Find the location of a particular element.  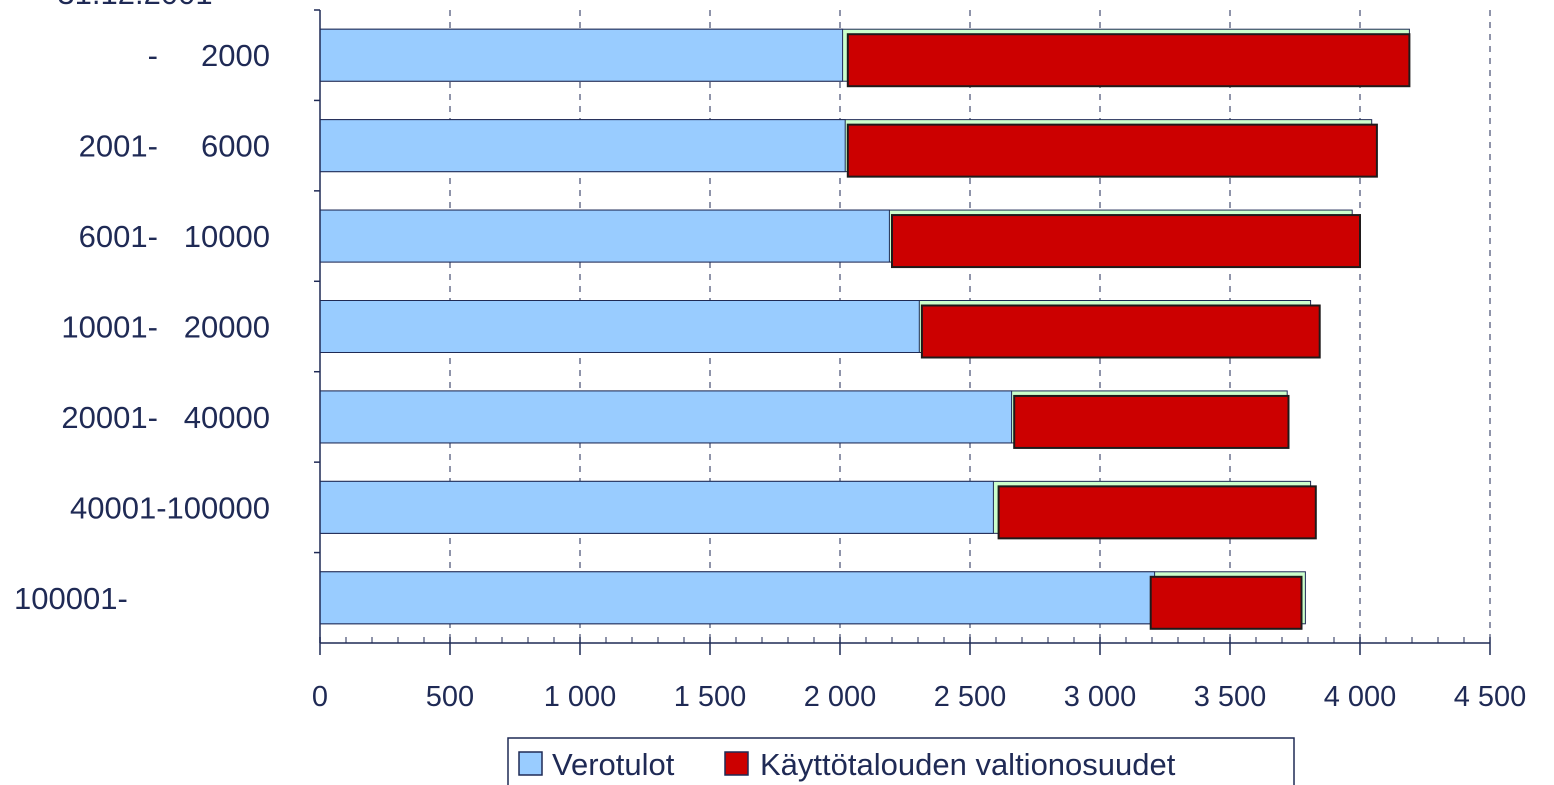

legend-swatch-valtionosuudet is located at coordinates (736, 763).